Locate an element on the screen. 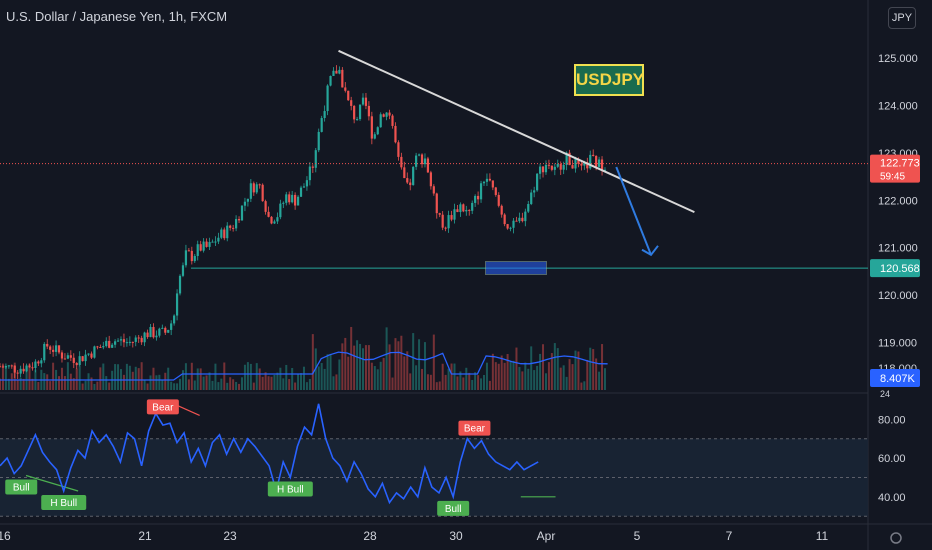  time-tick-label: 16 is located at coordinates (5, 536).